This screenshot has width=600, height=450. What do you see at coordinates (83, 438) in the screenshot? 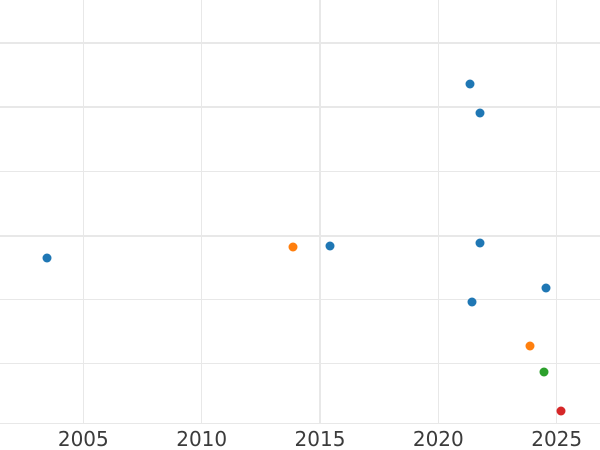
I see `x-tick-label: 2005` at bounding box center [83, 438].